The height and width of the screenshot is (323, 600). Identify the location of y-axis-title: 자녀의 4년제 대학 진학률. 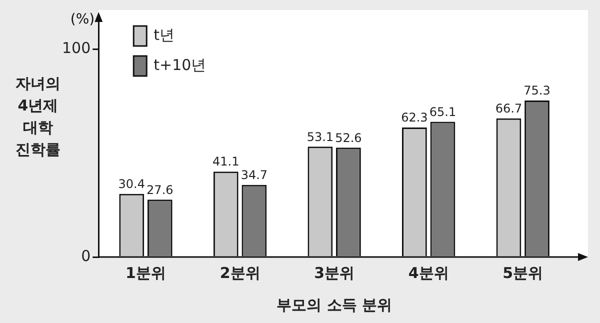
(38, 116).